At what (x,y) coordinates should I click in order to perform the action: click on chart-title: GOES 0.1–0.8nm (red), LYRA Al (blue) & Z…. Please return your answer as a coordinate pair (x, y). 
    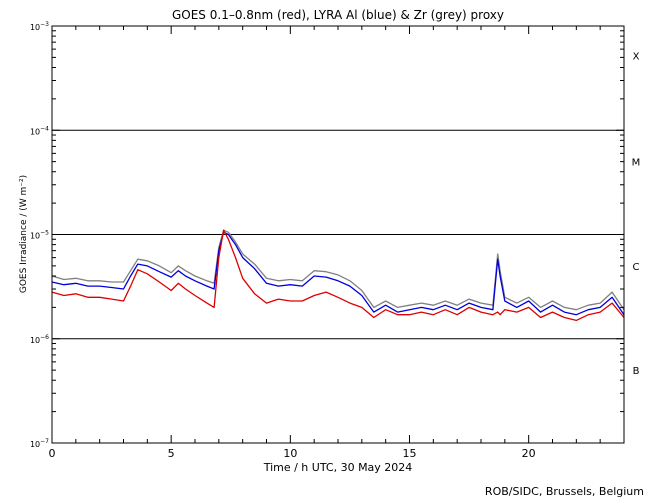
    Looking at the image, I should click on (338, 15).